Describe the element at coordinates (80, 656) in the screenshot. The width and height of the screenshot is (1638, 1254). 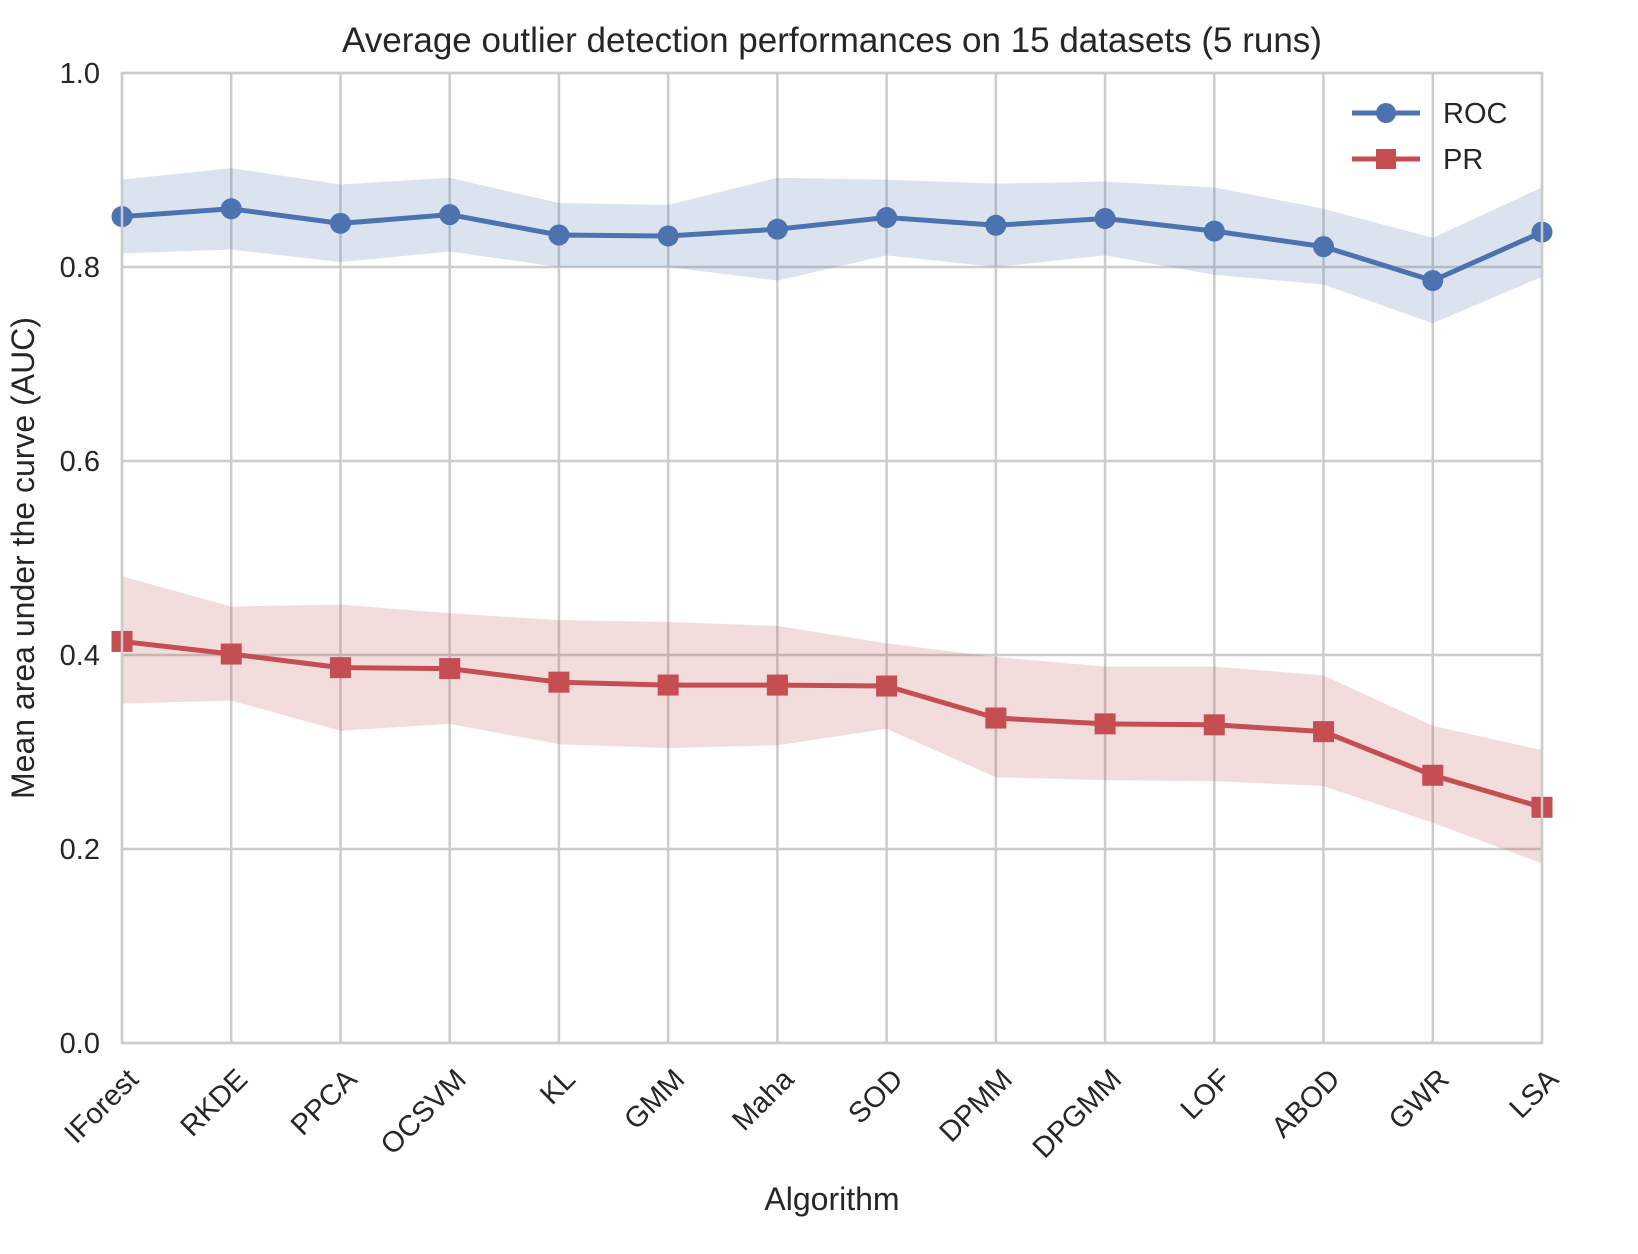
I see `y-tick-label: 0.4` at that location.